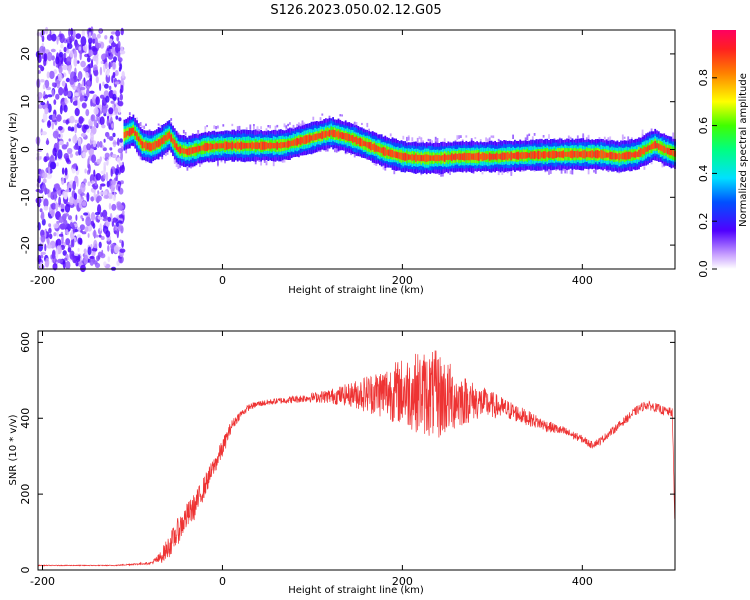  What do you see at coordinates (356, 290) in the screenshot?
I see `spectrogram-xlabel: Height of straight line (km)` at bounding box center [356, 290].